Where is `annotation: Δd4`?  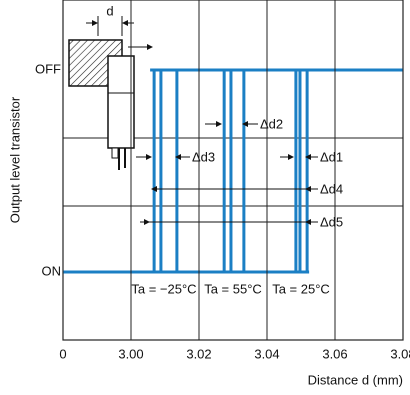 annotation: Δd4 is located at coordinates (331, 188).